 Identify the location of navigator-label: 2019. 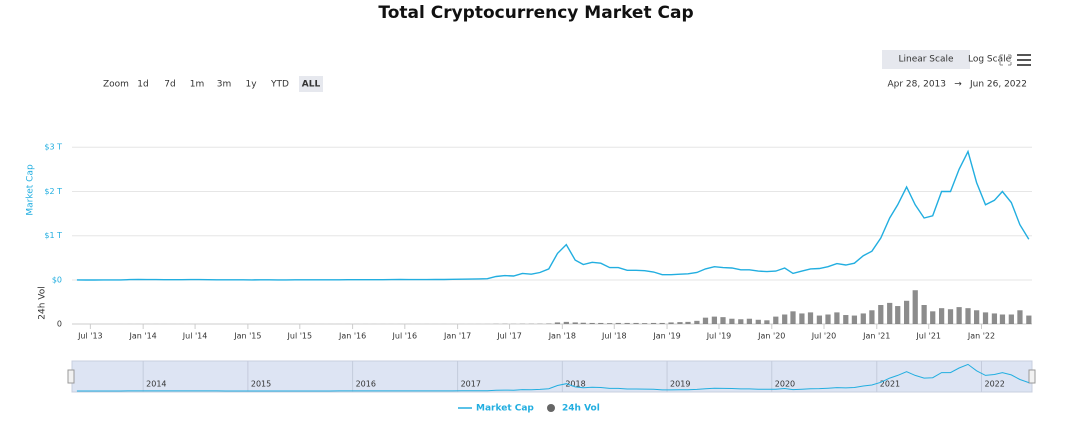
(680, 384).